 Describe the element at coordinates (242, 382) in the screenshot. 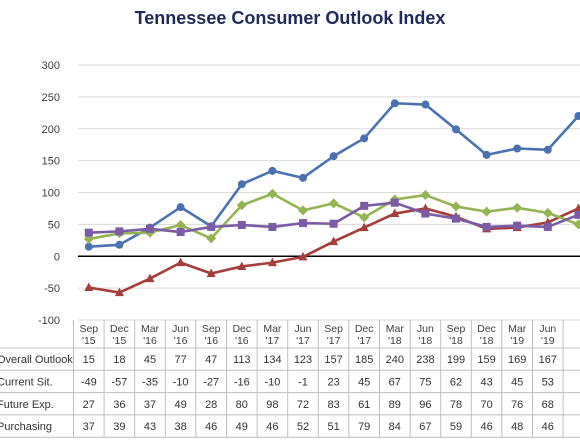

I see `table-cell-value: -16` at that location.